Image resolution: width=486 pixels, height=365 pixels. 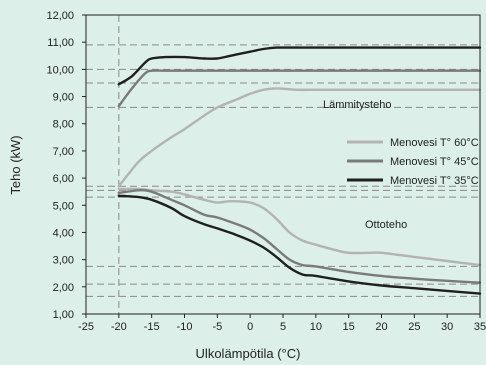 I want to click on x-axis-ticks: -25 -20 -15 -10 -5 0 5 10 15 20 25 30 35, so click(x=282, y=323).